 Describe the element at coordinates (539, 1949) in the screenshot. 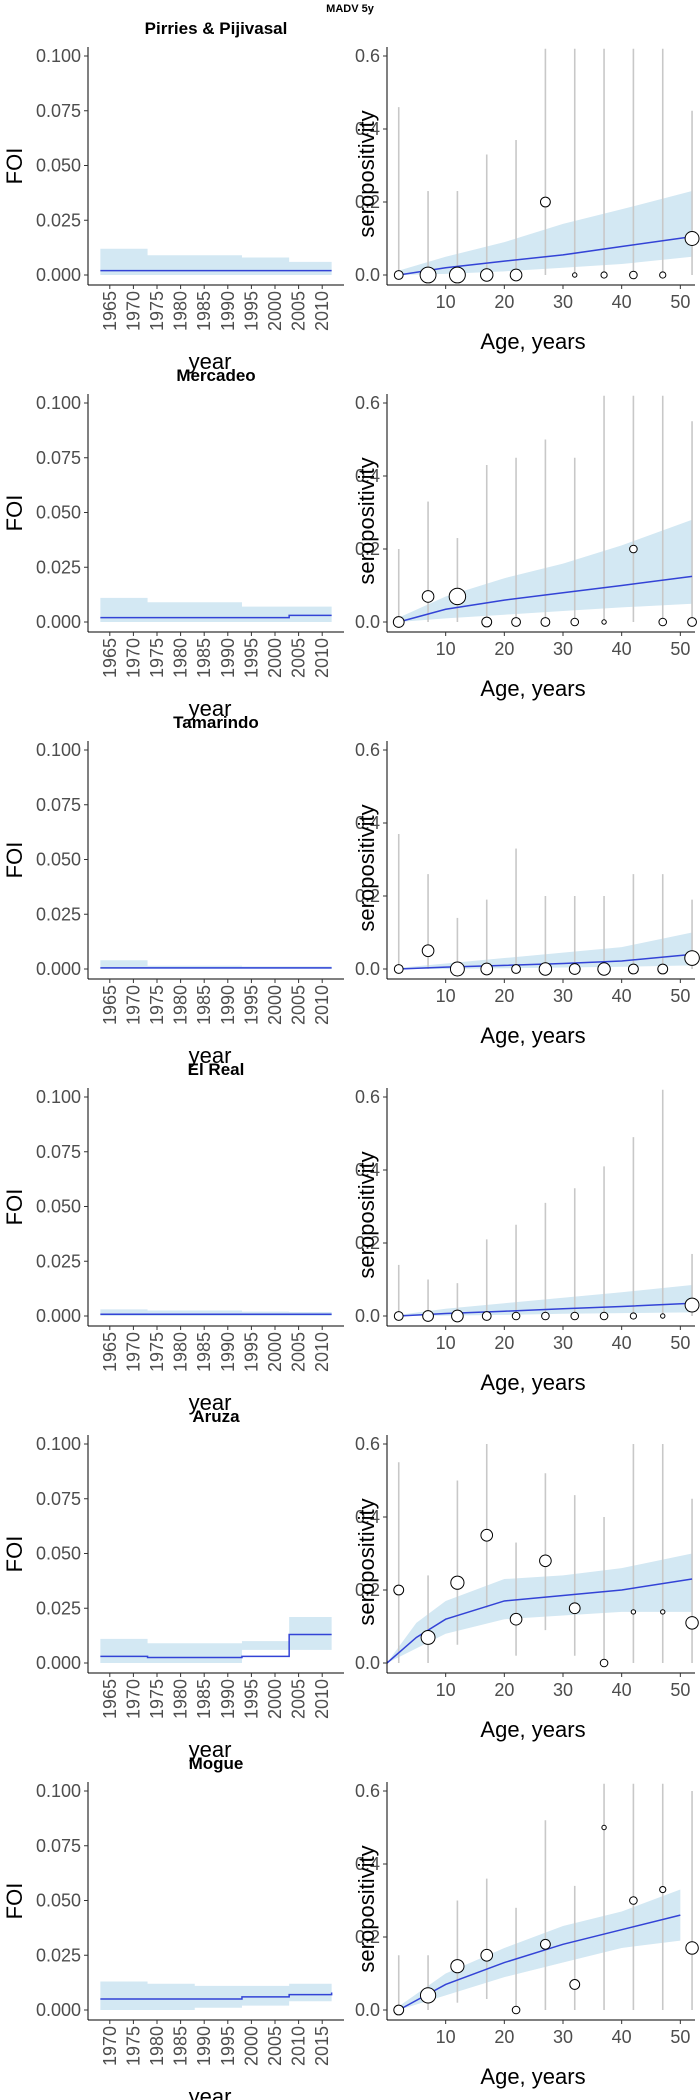

I see `sero-ribbon` at that location.